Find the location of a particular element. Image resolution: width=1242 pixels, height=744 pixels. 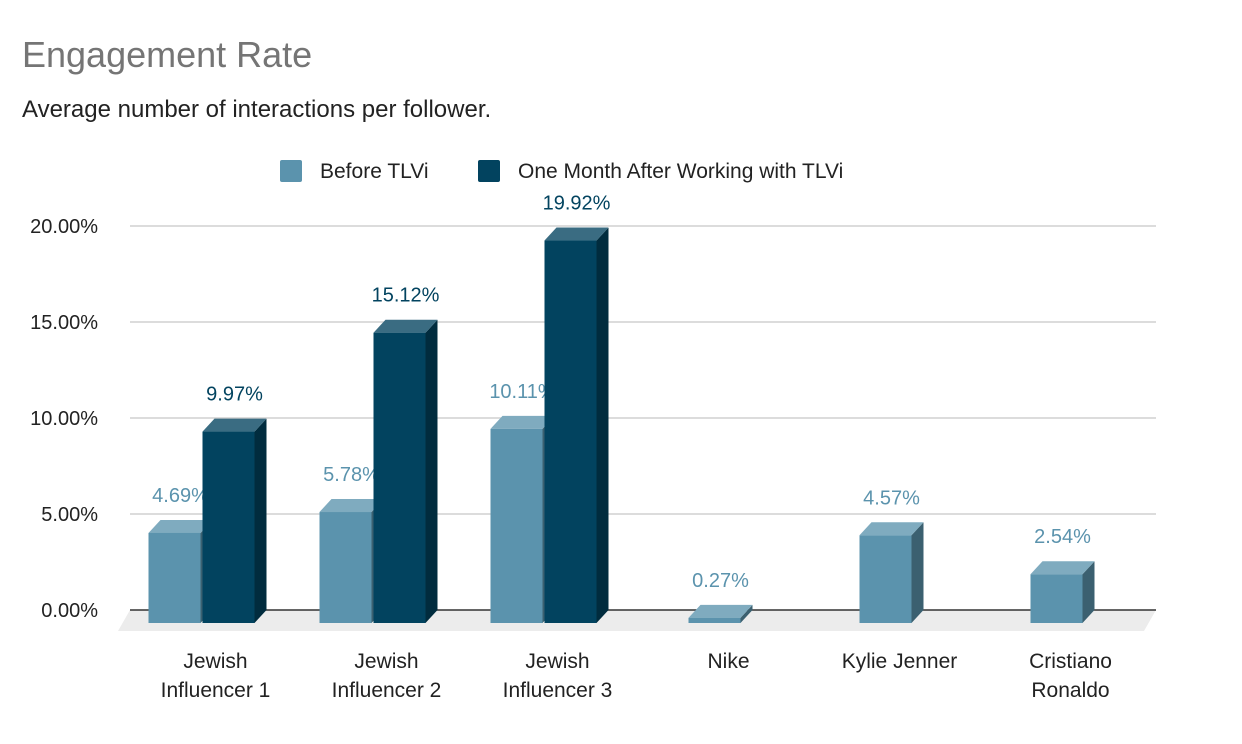

legend-label-before: Before TLVi is located at coordinates (374, 171).